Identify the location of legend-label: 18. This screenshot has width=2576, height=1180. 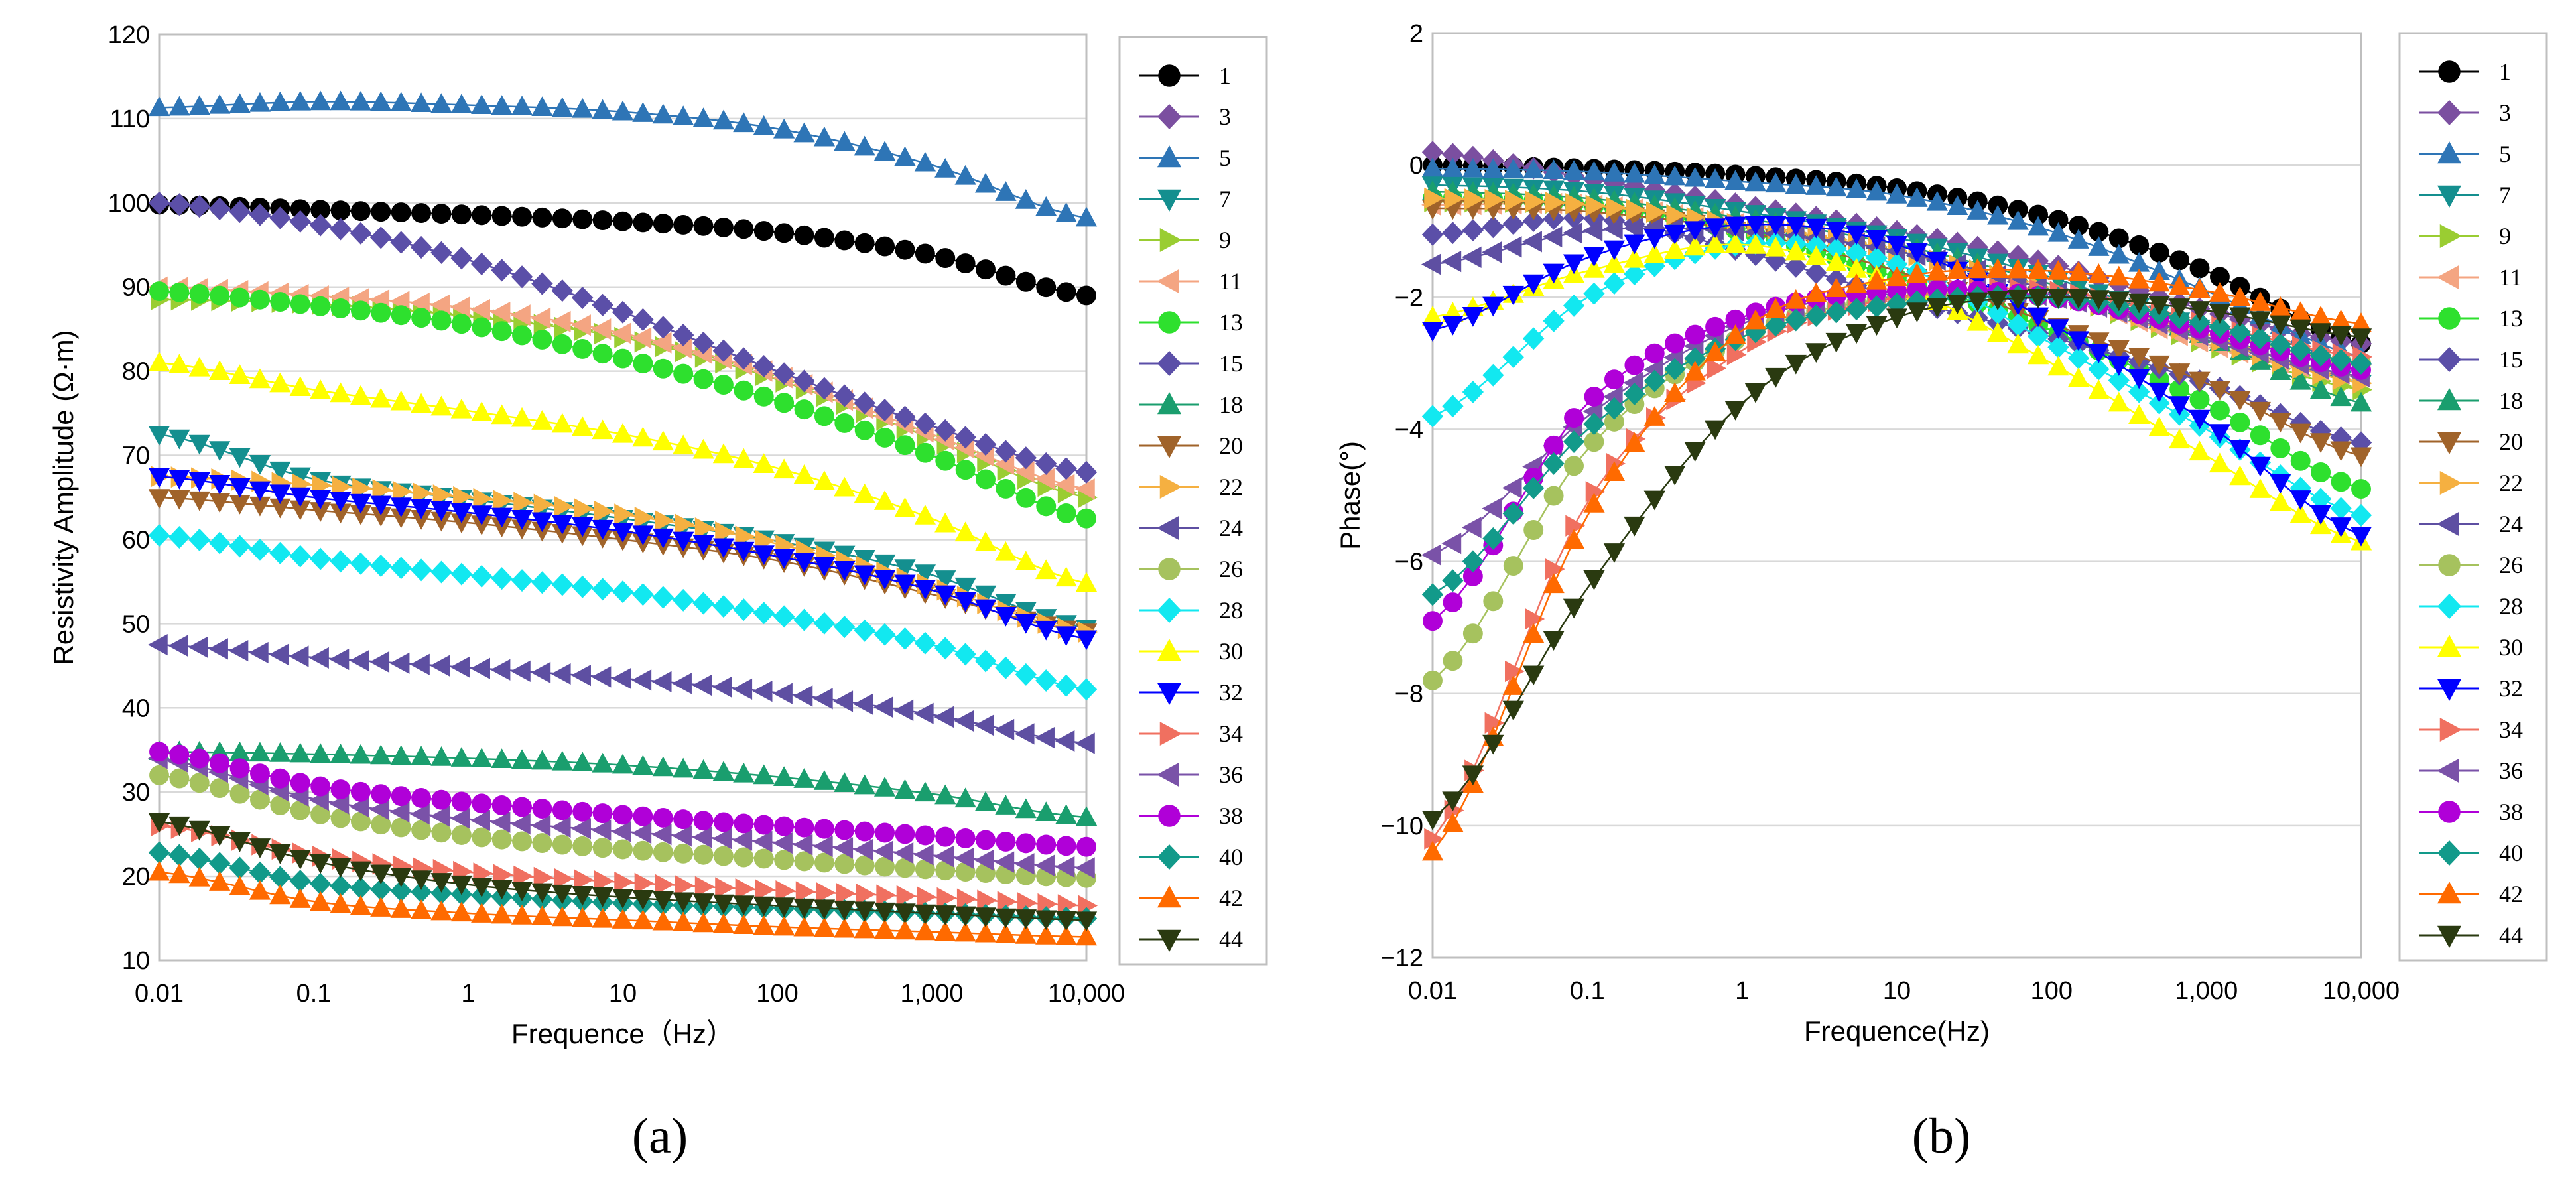
(1231, 405).